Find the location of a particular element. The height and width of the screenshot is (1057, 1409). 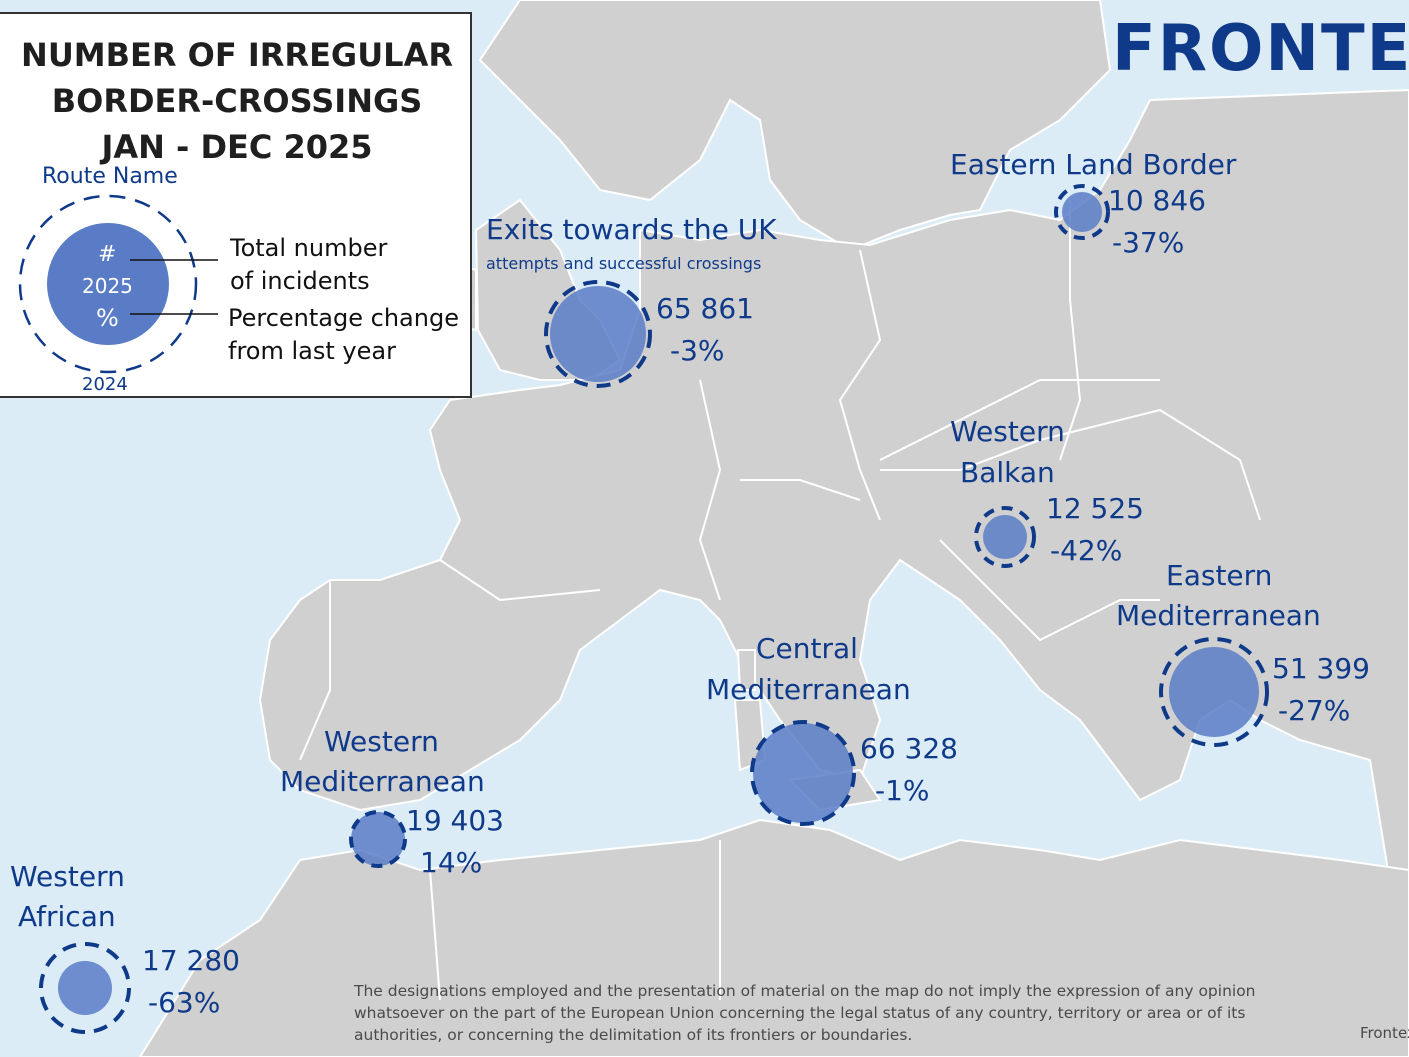

legend-symbol is located at coordinates (118, 284).